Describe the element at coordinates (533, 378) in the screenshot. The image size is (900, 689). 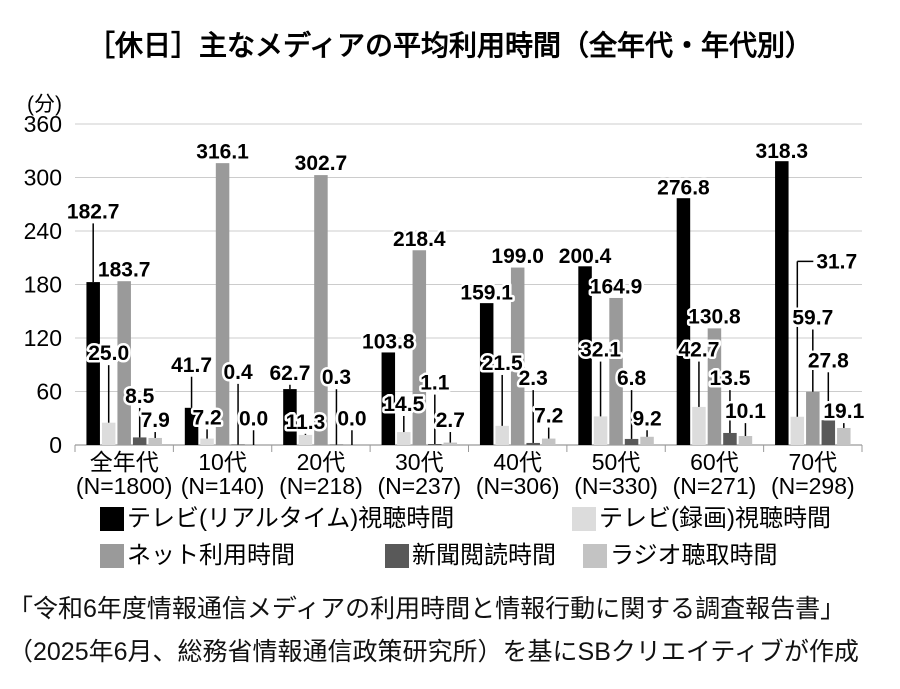
I see `bar-value-label: 2.3` at that location.